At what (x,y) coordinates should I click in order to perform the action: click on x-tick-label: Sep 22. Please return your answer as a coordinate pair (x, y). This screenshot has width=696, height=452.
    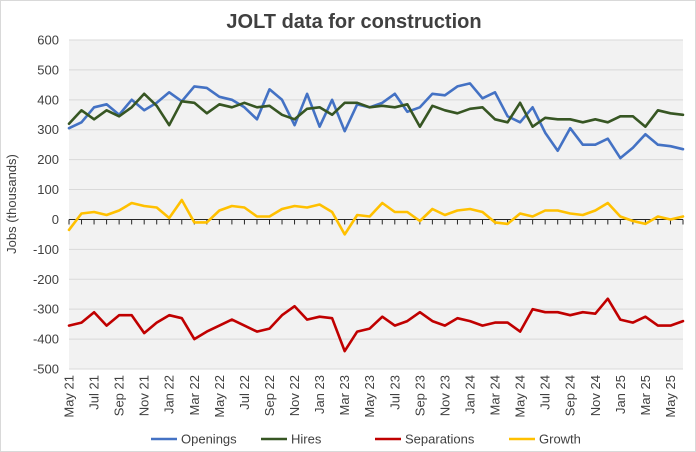
    Looking at the image, I should click on (269, 395).